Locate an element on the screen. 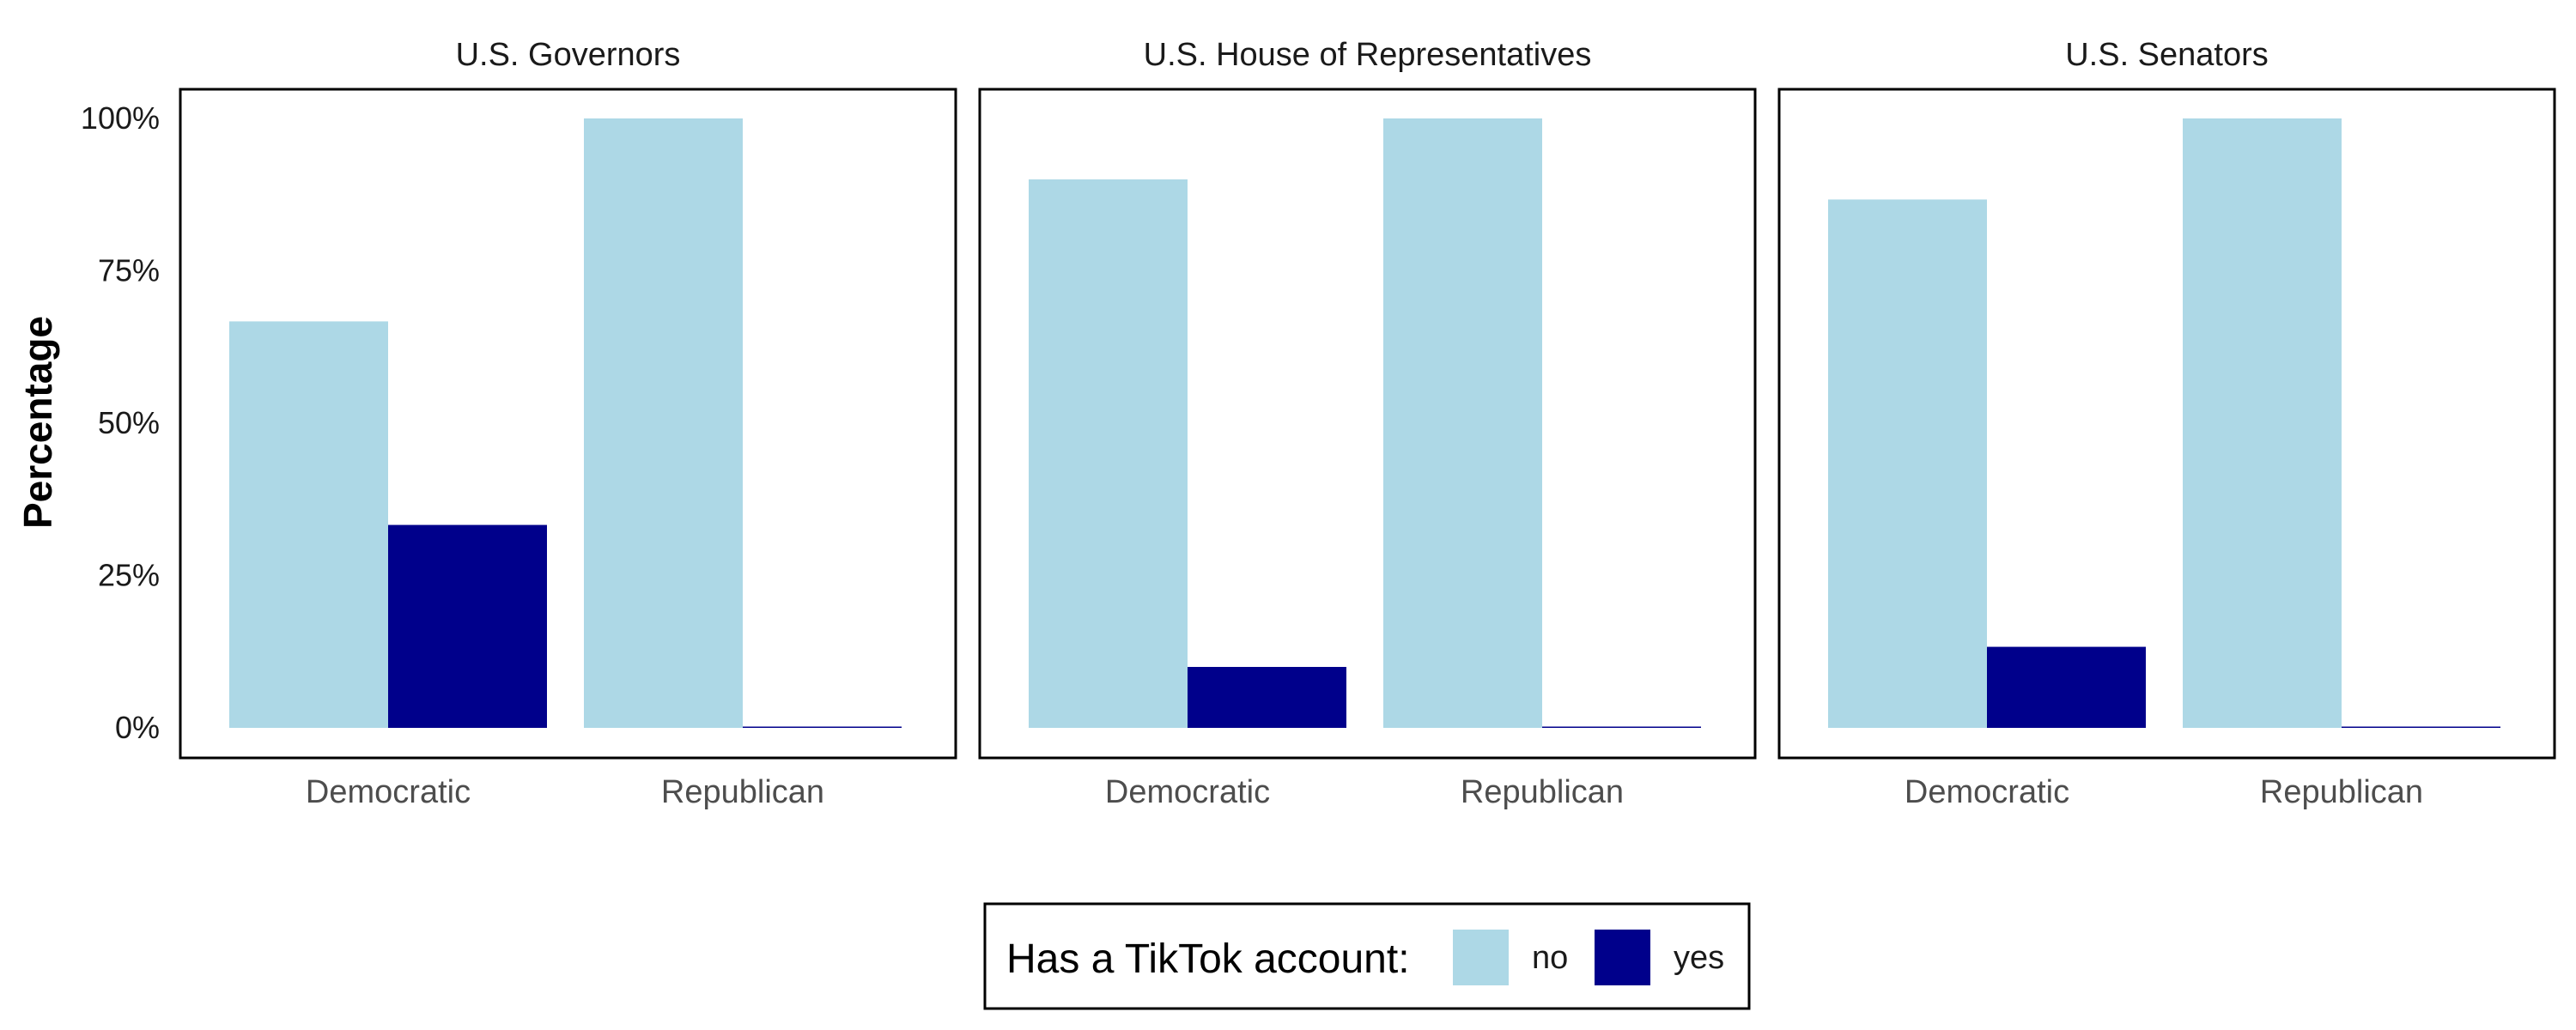 The height and width of the screenshot is (1030, 2576). legend-swatch-yes is located at coordinates (1623, 957).